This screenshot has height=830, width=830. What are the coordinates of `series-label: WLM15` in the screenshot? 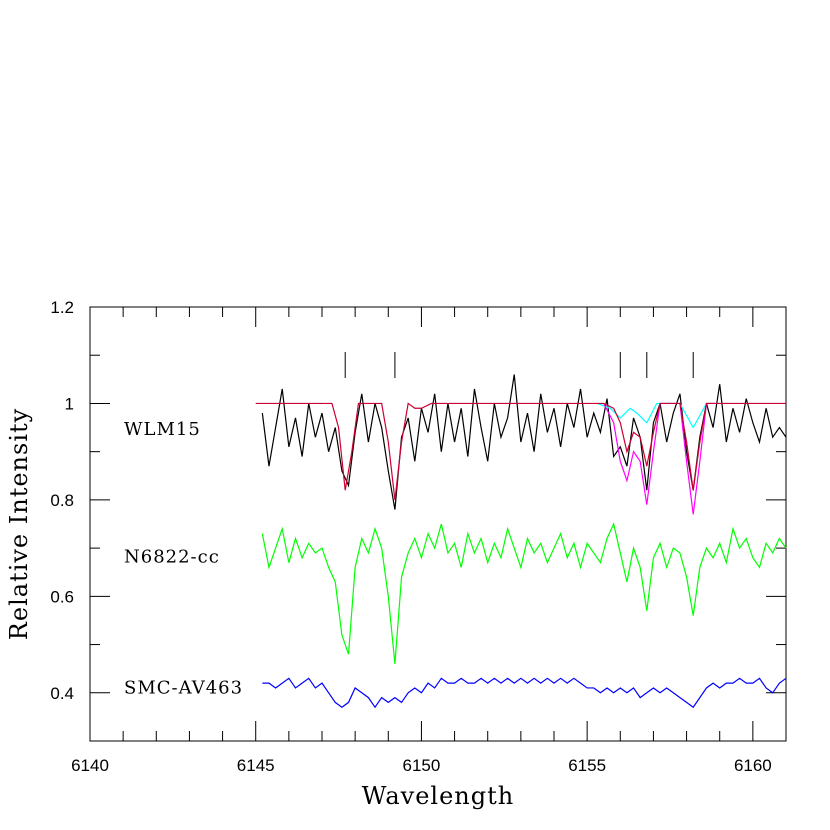 It's located at (162, 429).